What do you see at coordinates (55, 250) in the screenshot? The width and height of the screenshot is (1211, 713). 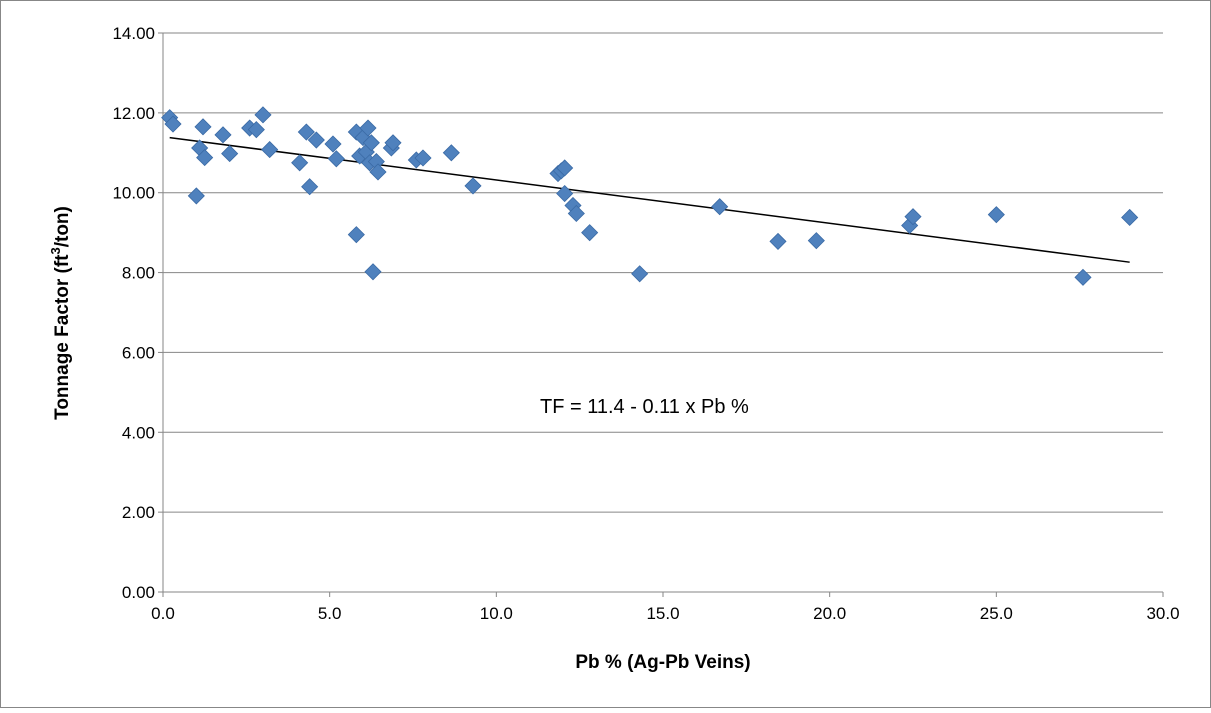 I see `y-axis-title-superscript: 3` at bounding box center [55, 250].